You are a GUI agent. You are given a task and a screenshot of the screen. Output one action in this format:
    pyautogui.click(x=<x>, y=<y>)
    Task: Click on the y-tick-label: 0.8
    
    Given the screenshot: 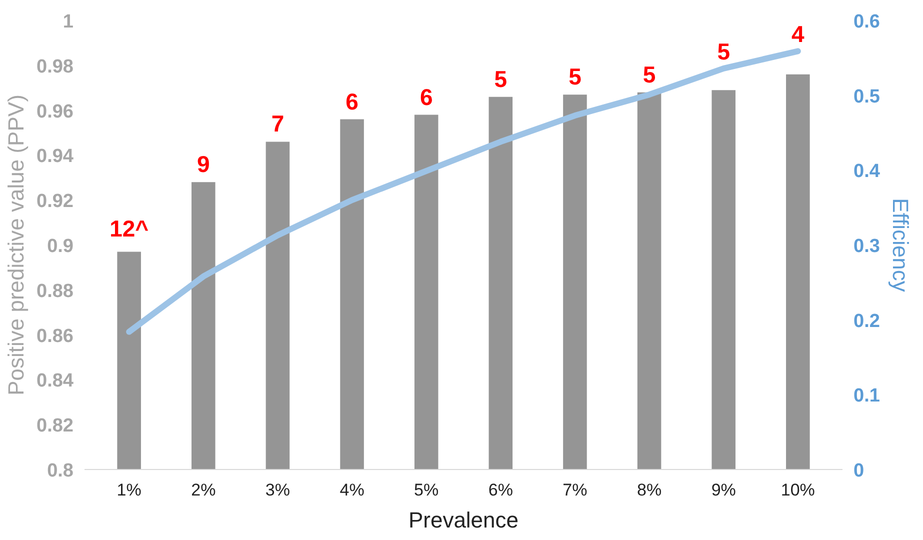 What is the action you would take?
    pyautogui.click(x=60, y=471)
    